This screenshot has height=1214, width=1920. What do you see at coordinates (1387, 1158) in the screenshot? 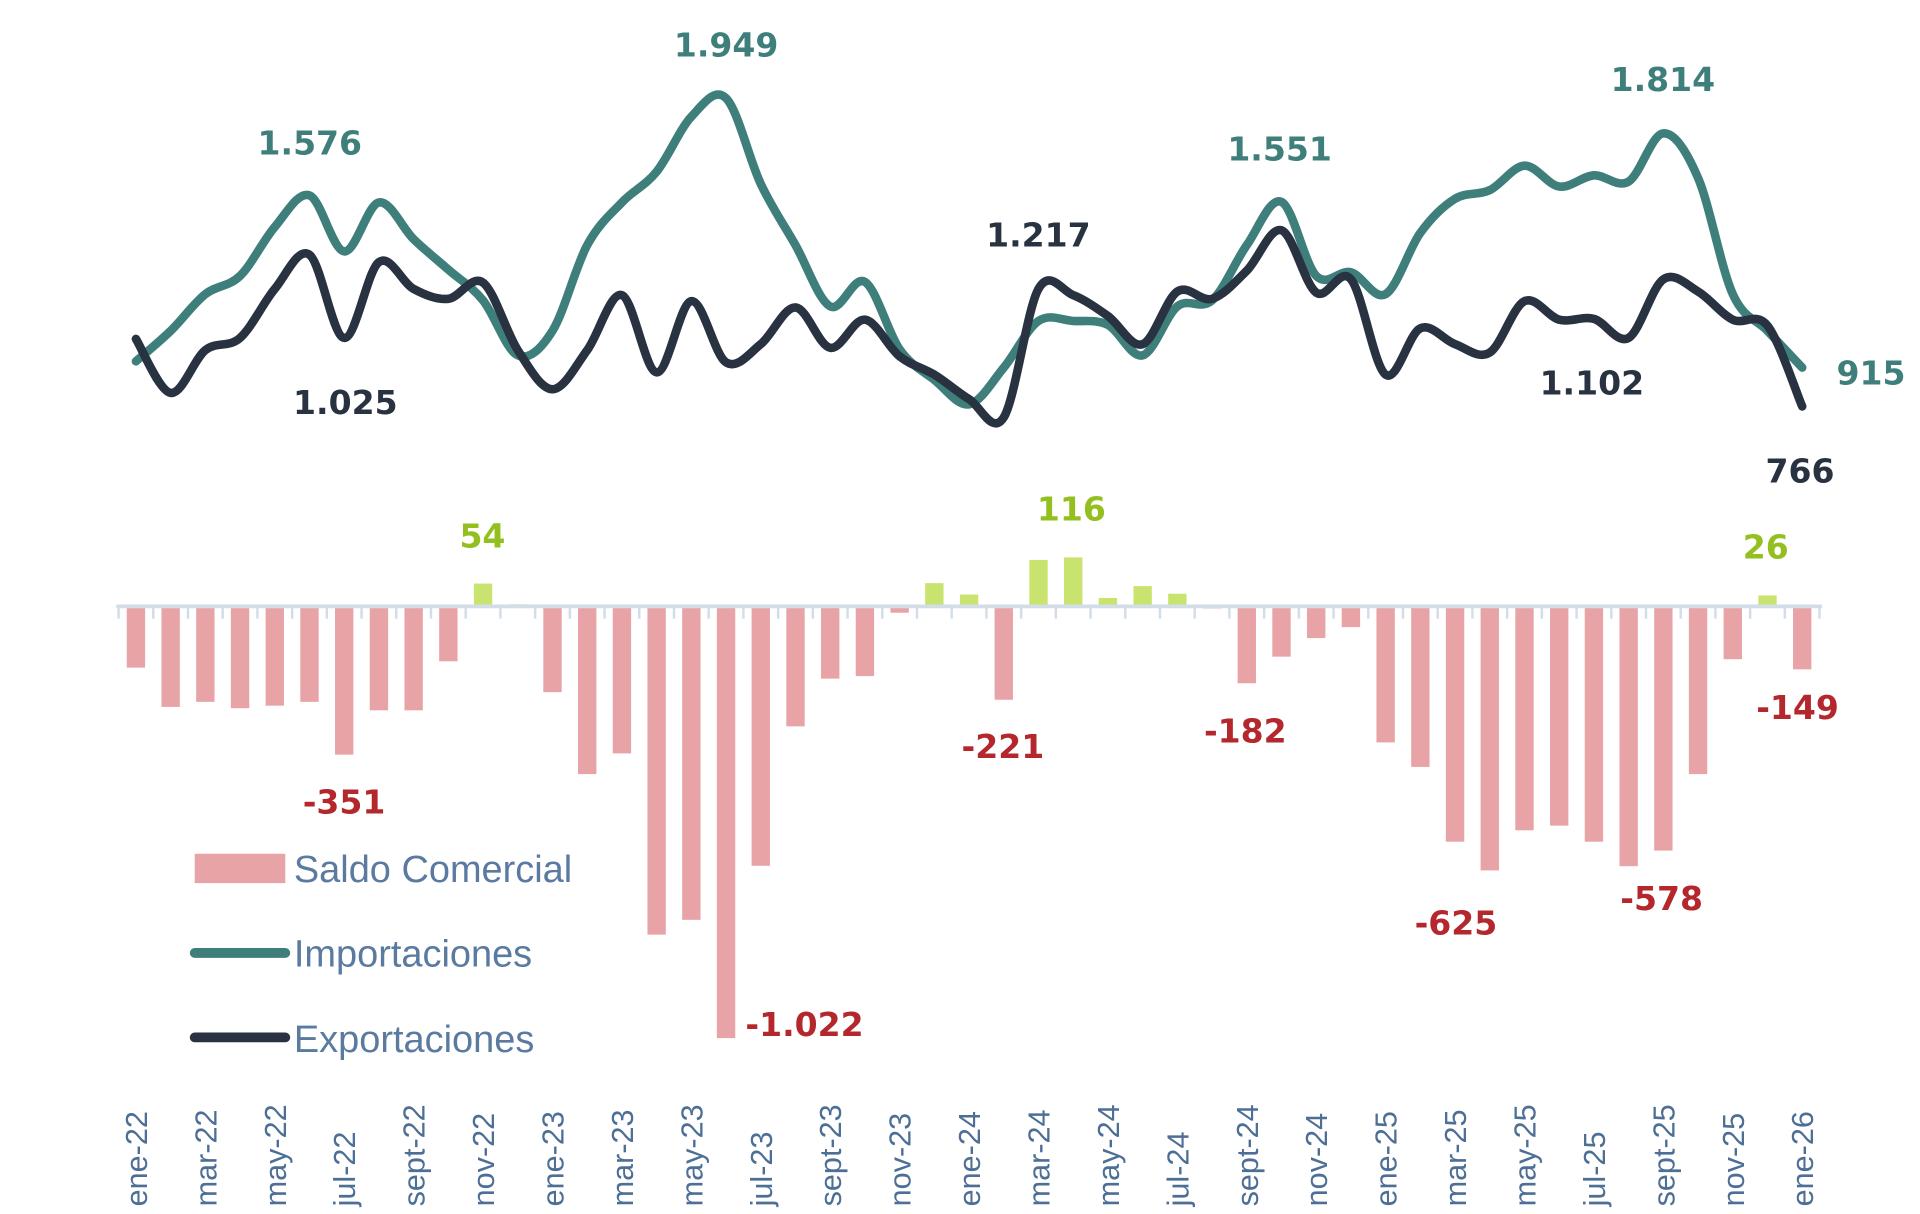
I see `x-tick-label: ene-25` at bounding box center [1387, 1158].